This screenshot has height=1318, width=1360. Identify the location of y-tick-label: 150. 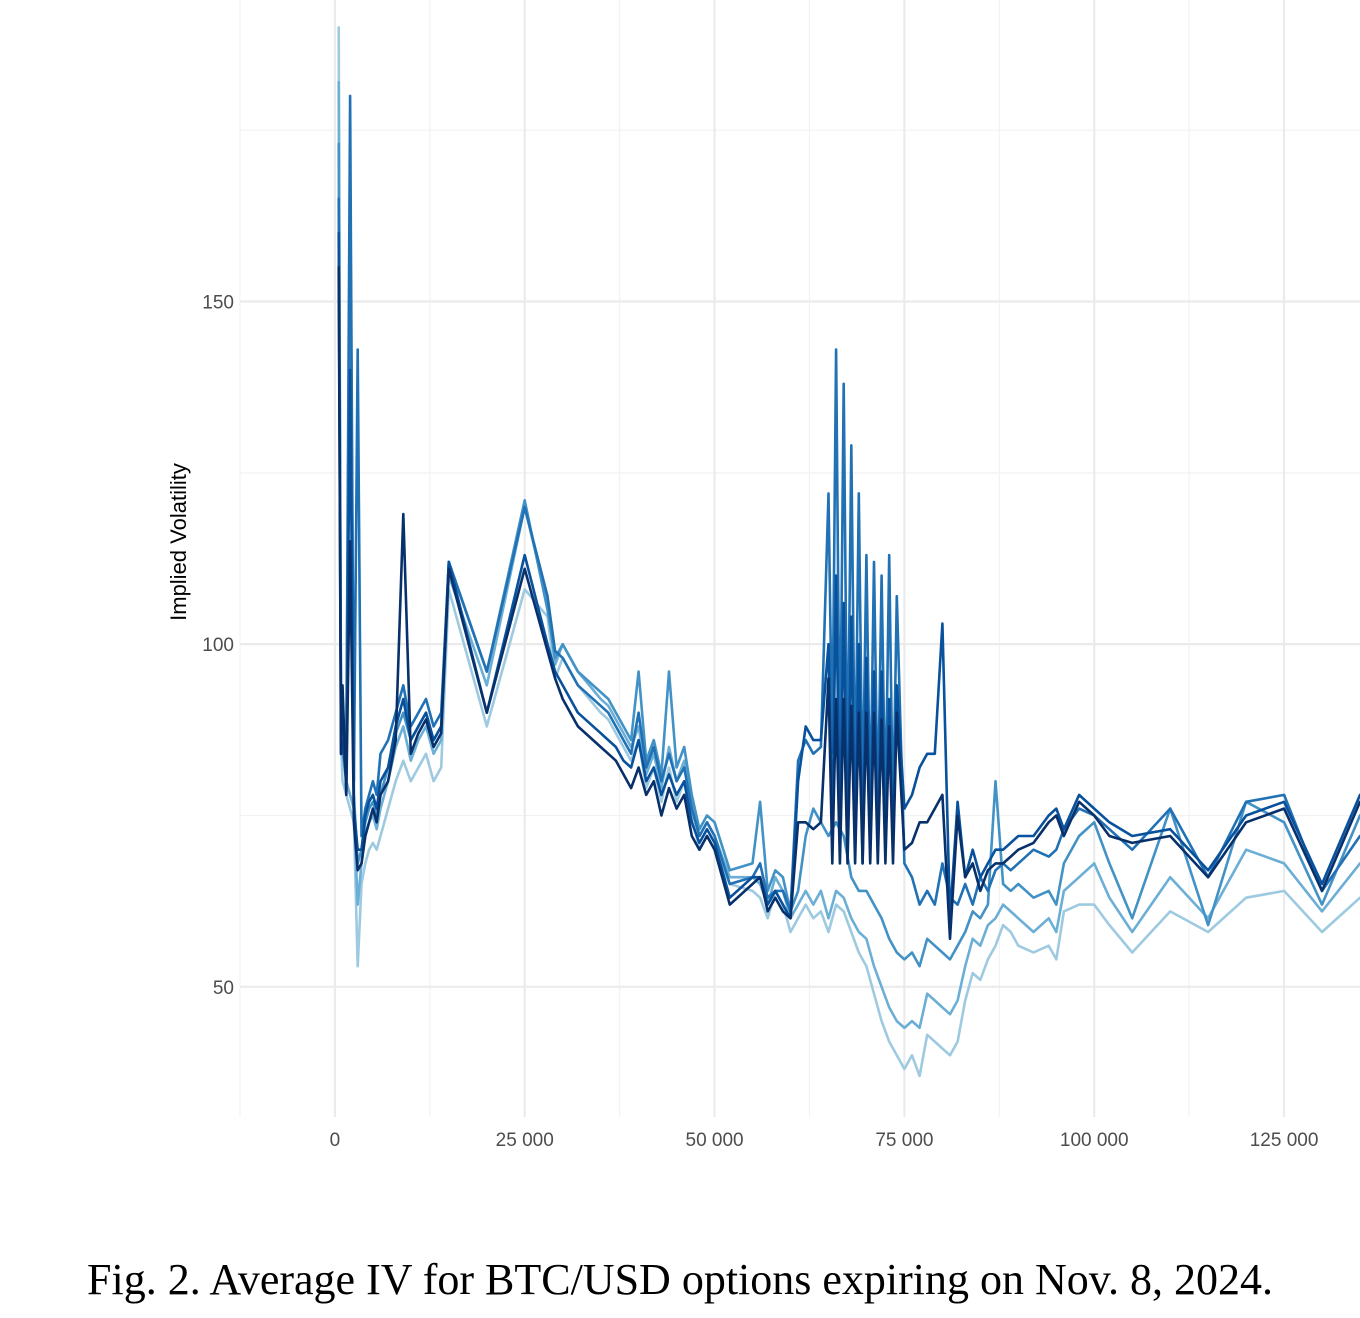
(218, 303).